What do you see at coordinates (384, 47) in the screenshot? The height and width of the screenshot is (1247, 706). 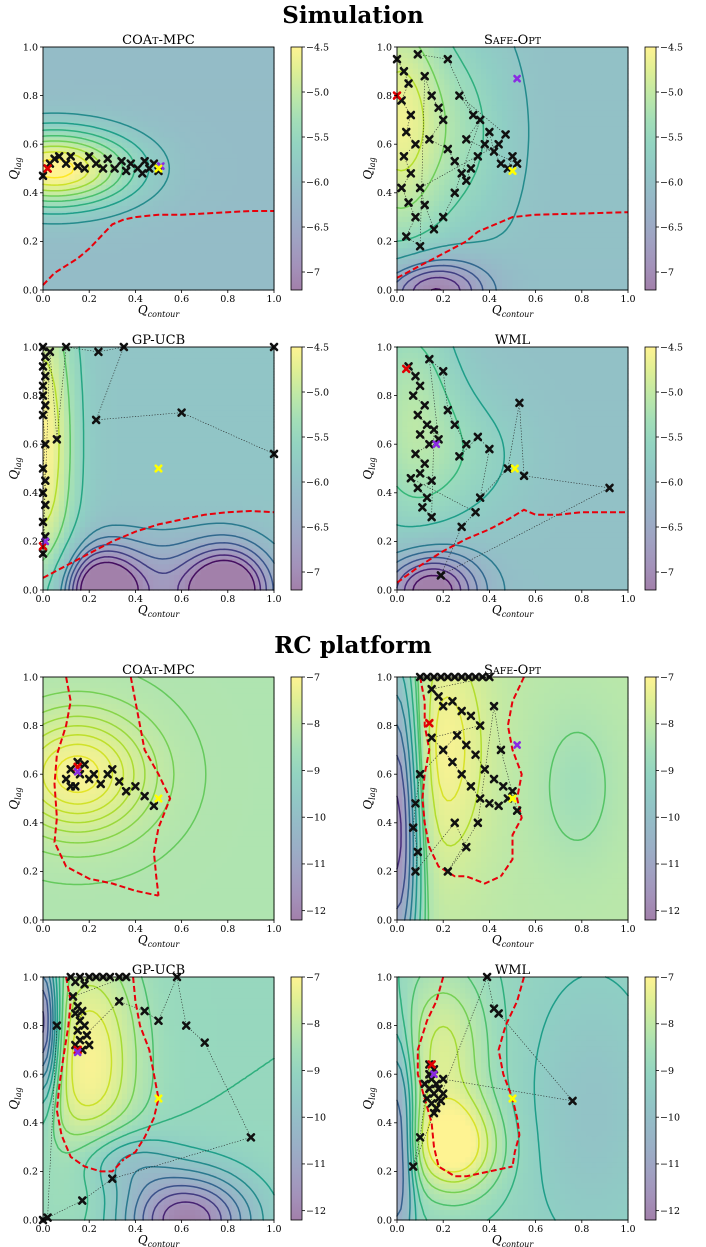 I see `y-tick-label: 1.0` at bounding box center [384, 47].